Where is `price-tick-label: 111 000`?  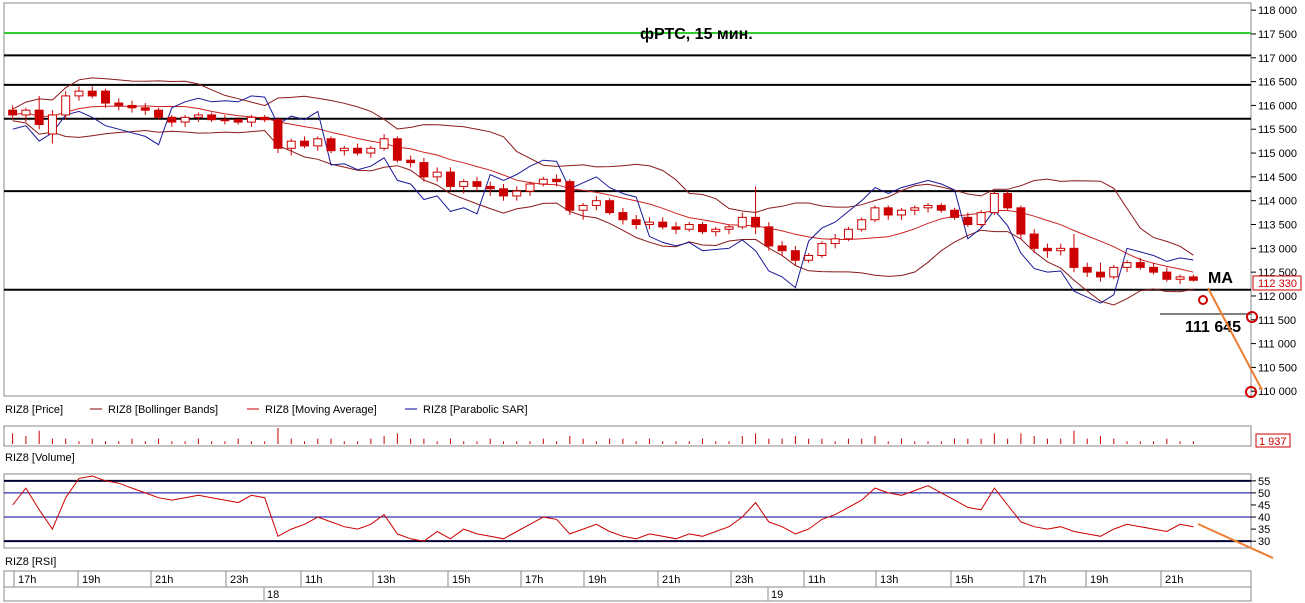
price-tick-label: 111 000 is located at coordinates (1277, 345).